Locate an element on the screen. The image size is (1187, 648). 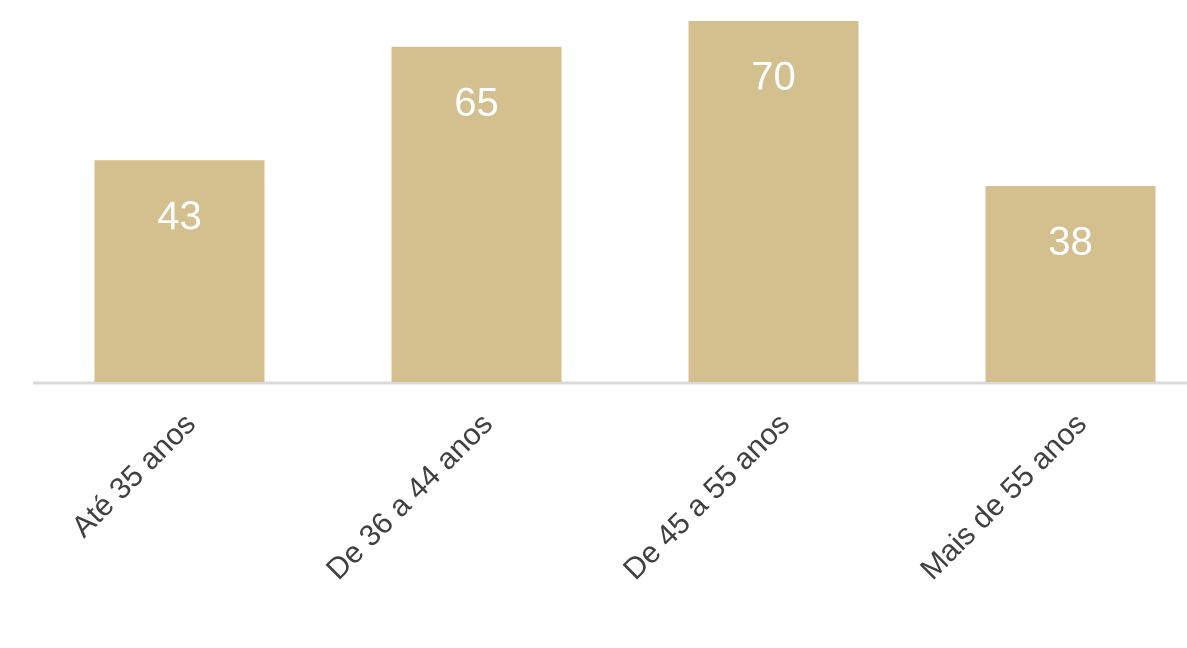
value-label: 43 is located at coordinates (179, 216).